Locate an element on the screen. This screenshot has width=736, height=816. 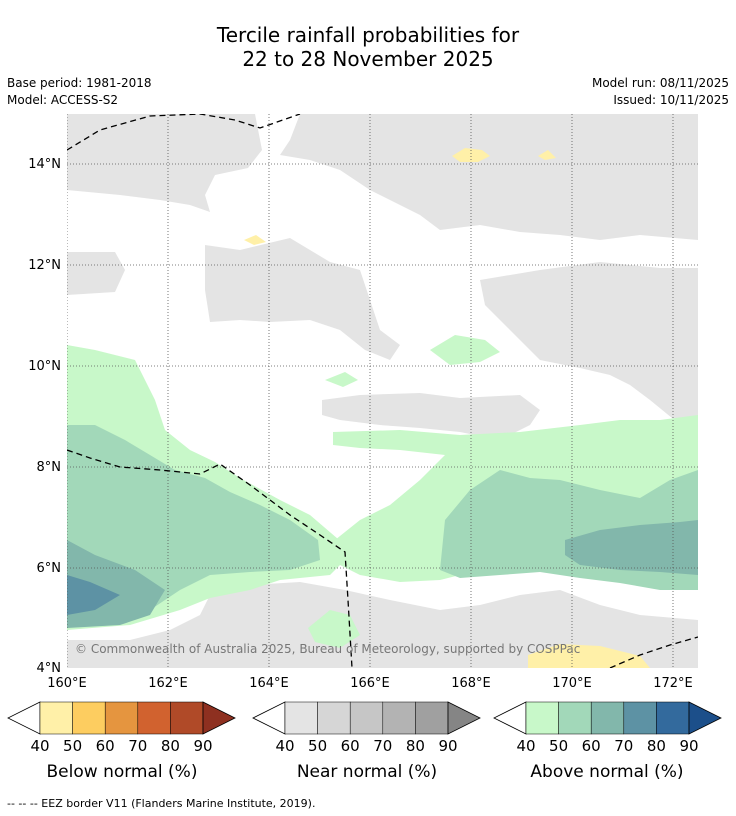
colorbar-near-tick: 90 is located at coordinates (447, 746).